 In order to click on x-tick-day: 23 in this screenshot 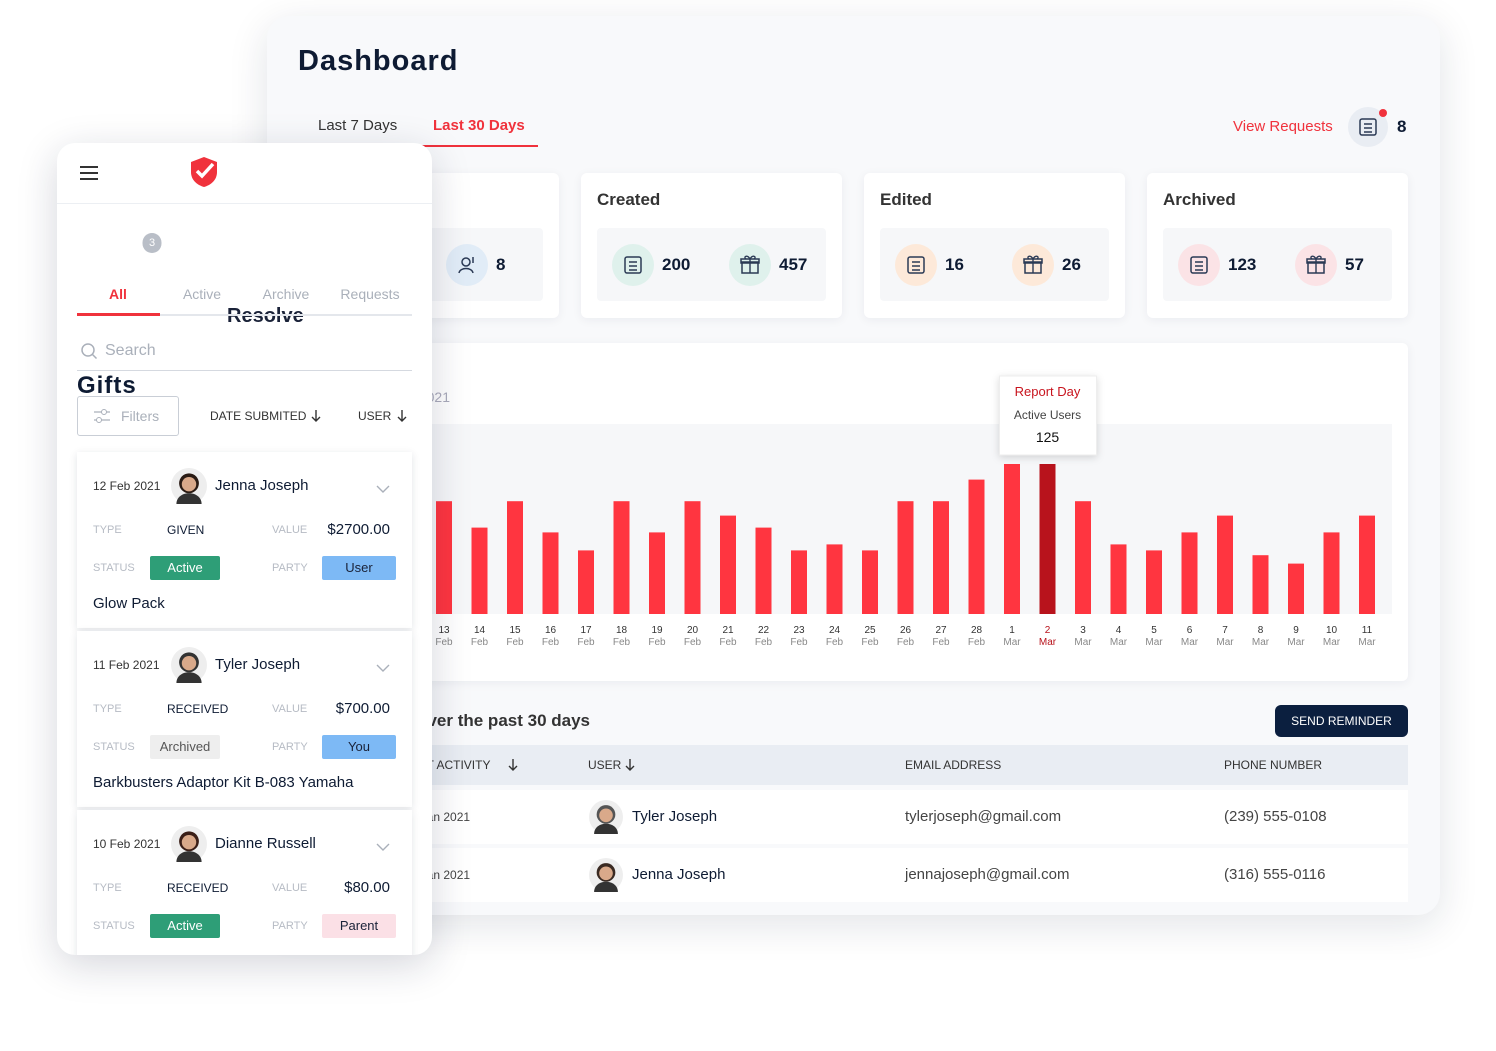, I will do `click(799, 630)`.